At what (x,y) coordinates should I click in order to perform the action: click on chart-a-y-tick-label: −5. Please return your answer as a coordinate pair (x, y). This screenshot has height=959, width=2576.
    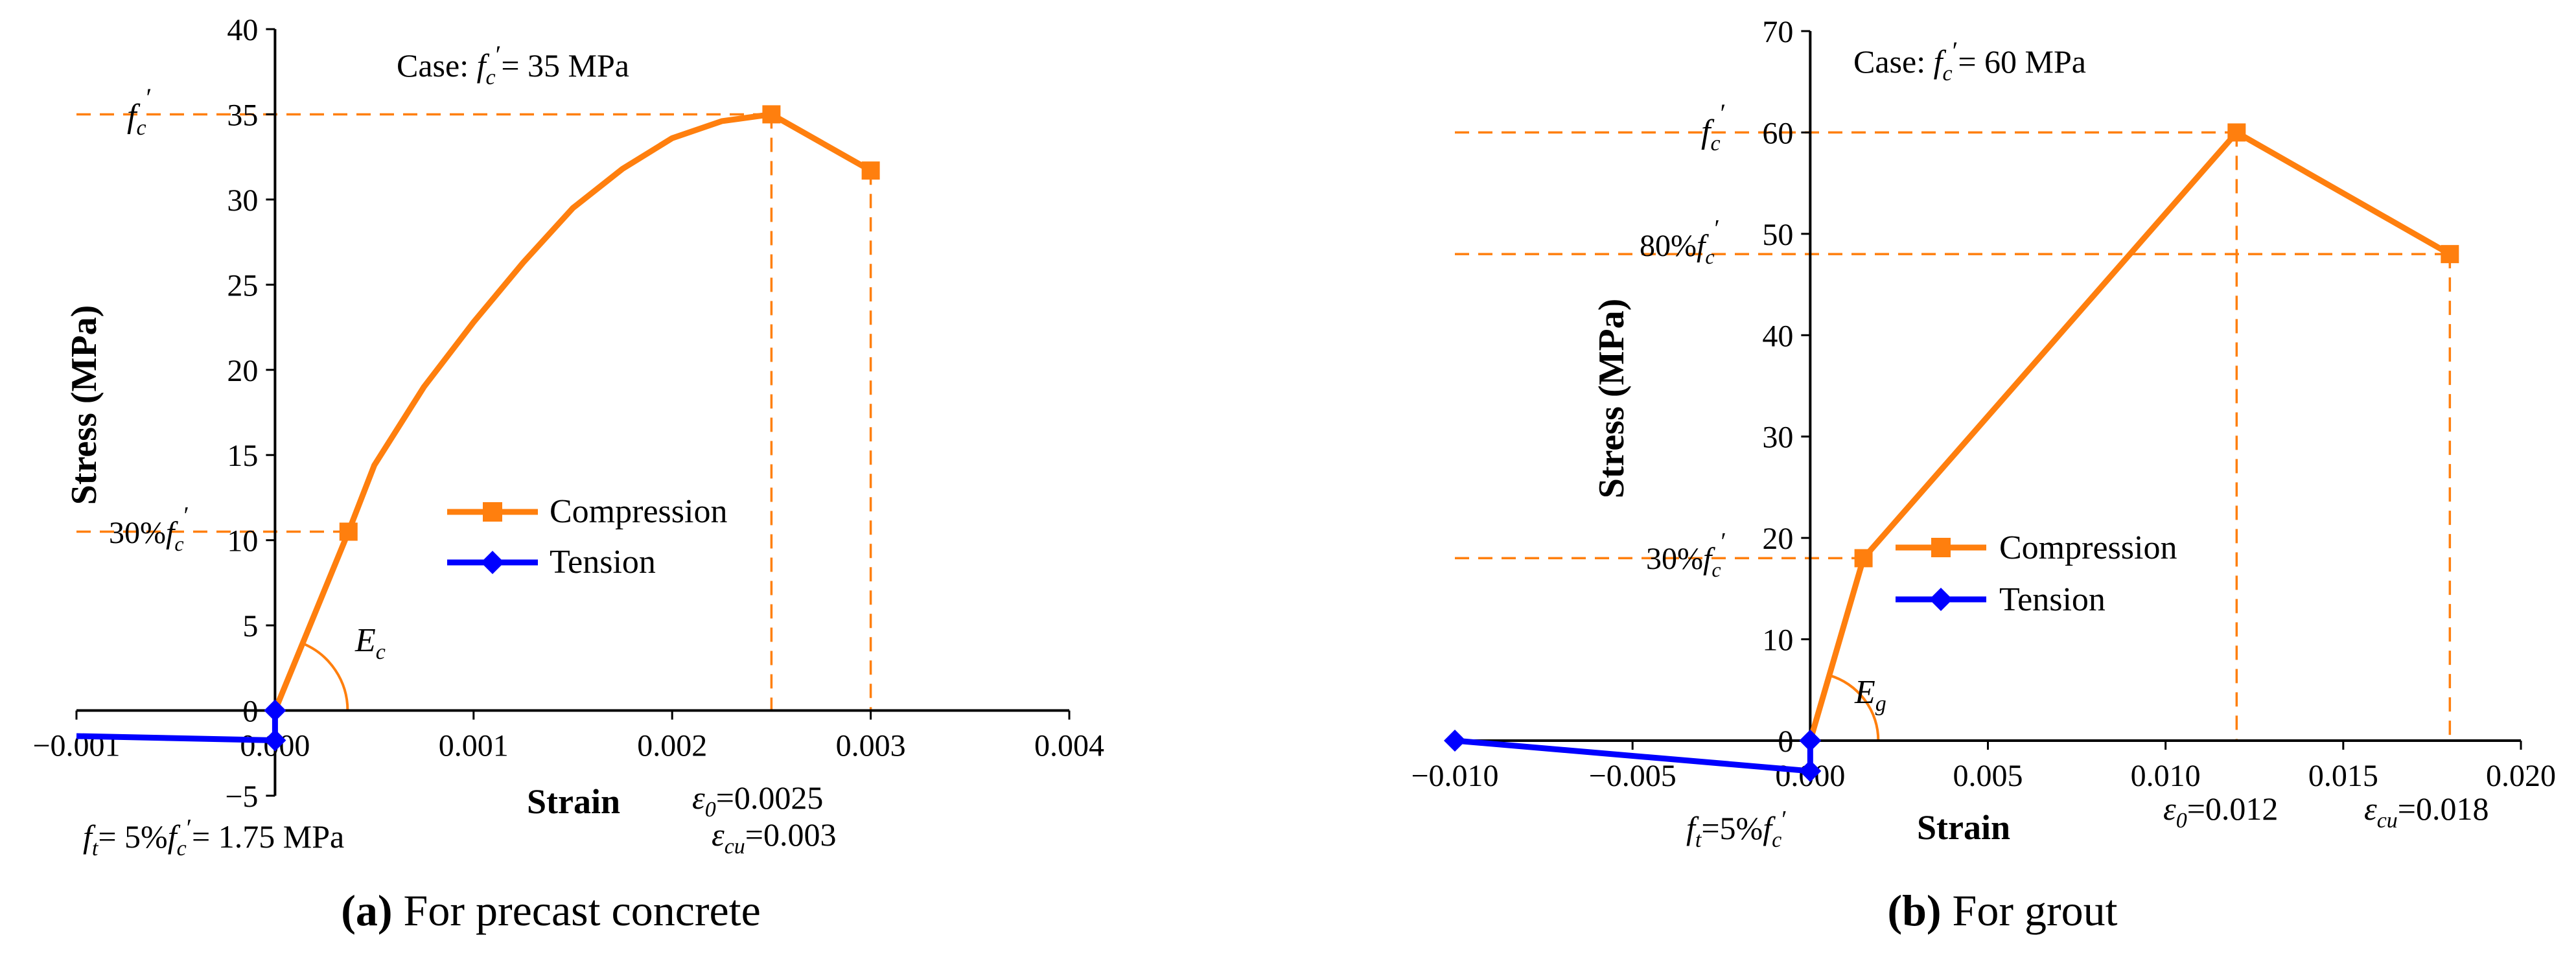
    Looking at the image, I should click on (241, 797).